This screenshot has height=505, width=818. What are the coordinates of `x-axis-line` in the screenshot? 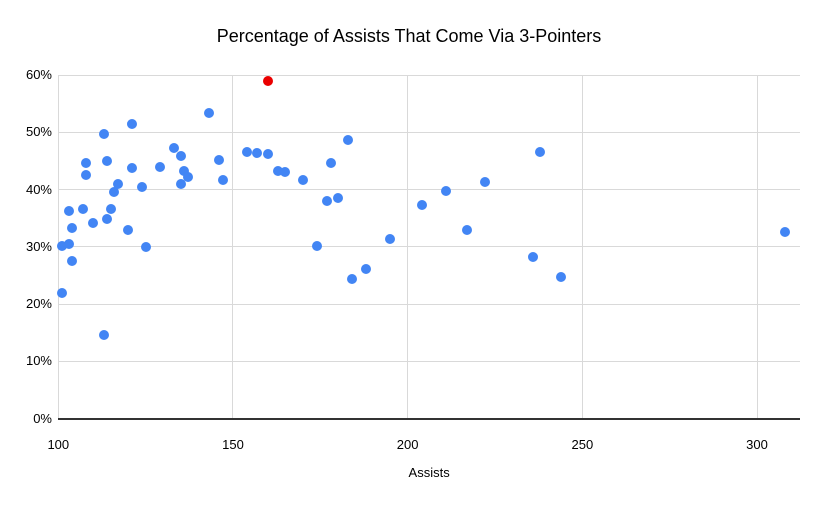 It's located at (429, 419).